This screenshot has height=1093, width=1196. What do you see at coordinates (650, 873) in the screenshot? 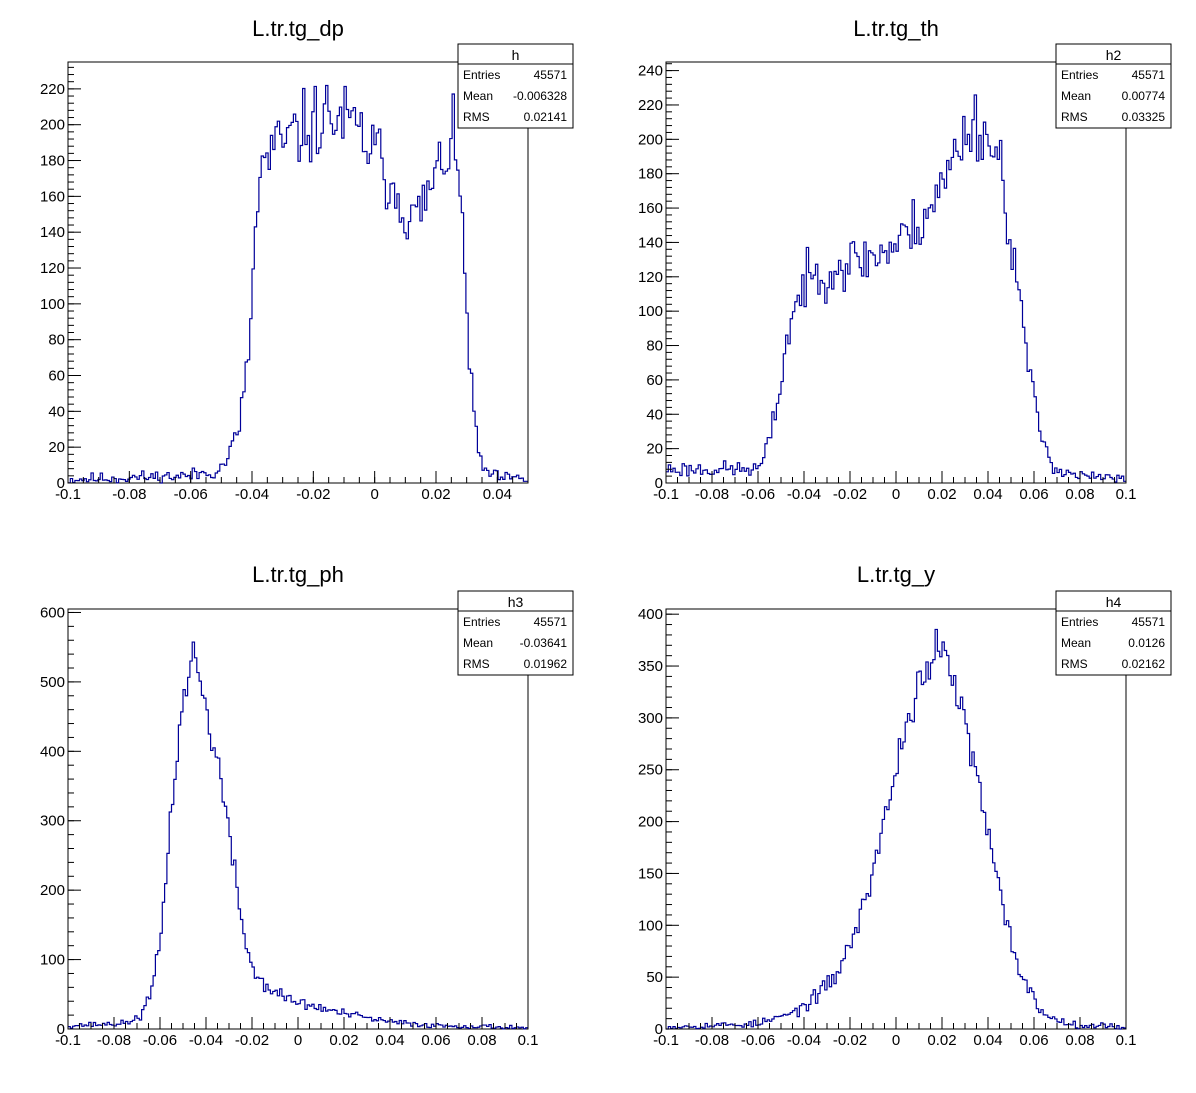
I see `y-tick-label: 150` at bounding box center [650, 873].